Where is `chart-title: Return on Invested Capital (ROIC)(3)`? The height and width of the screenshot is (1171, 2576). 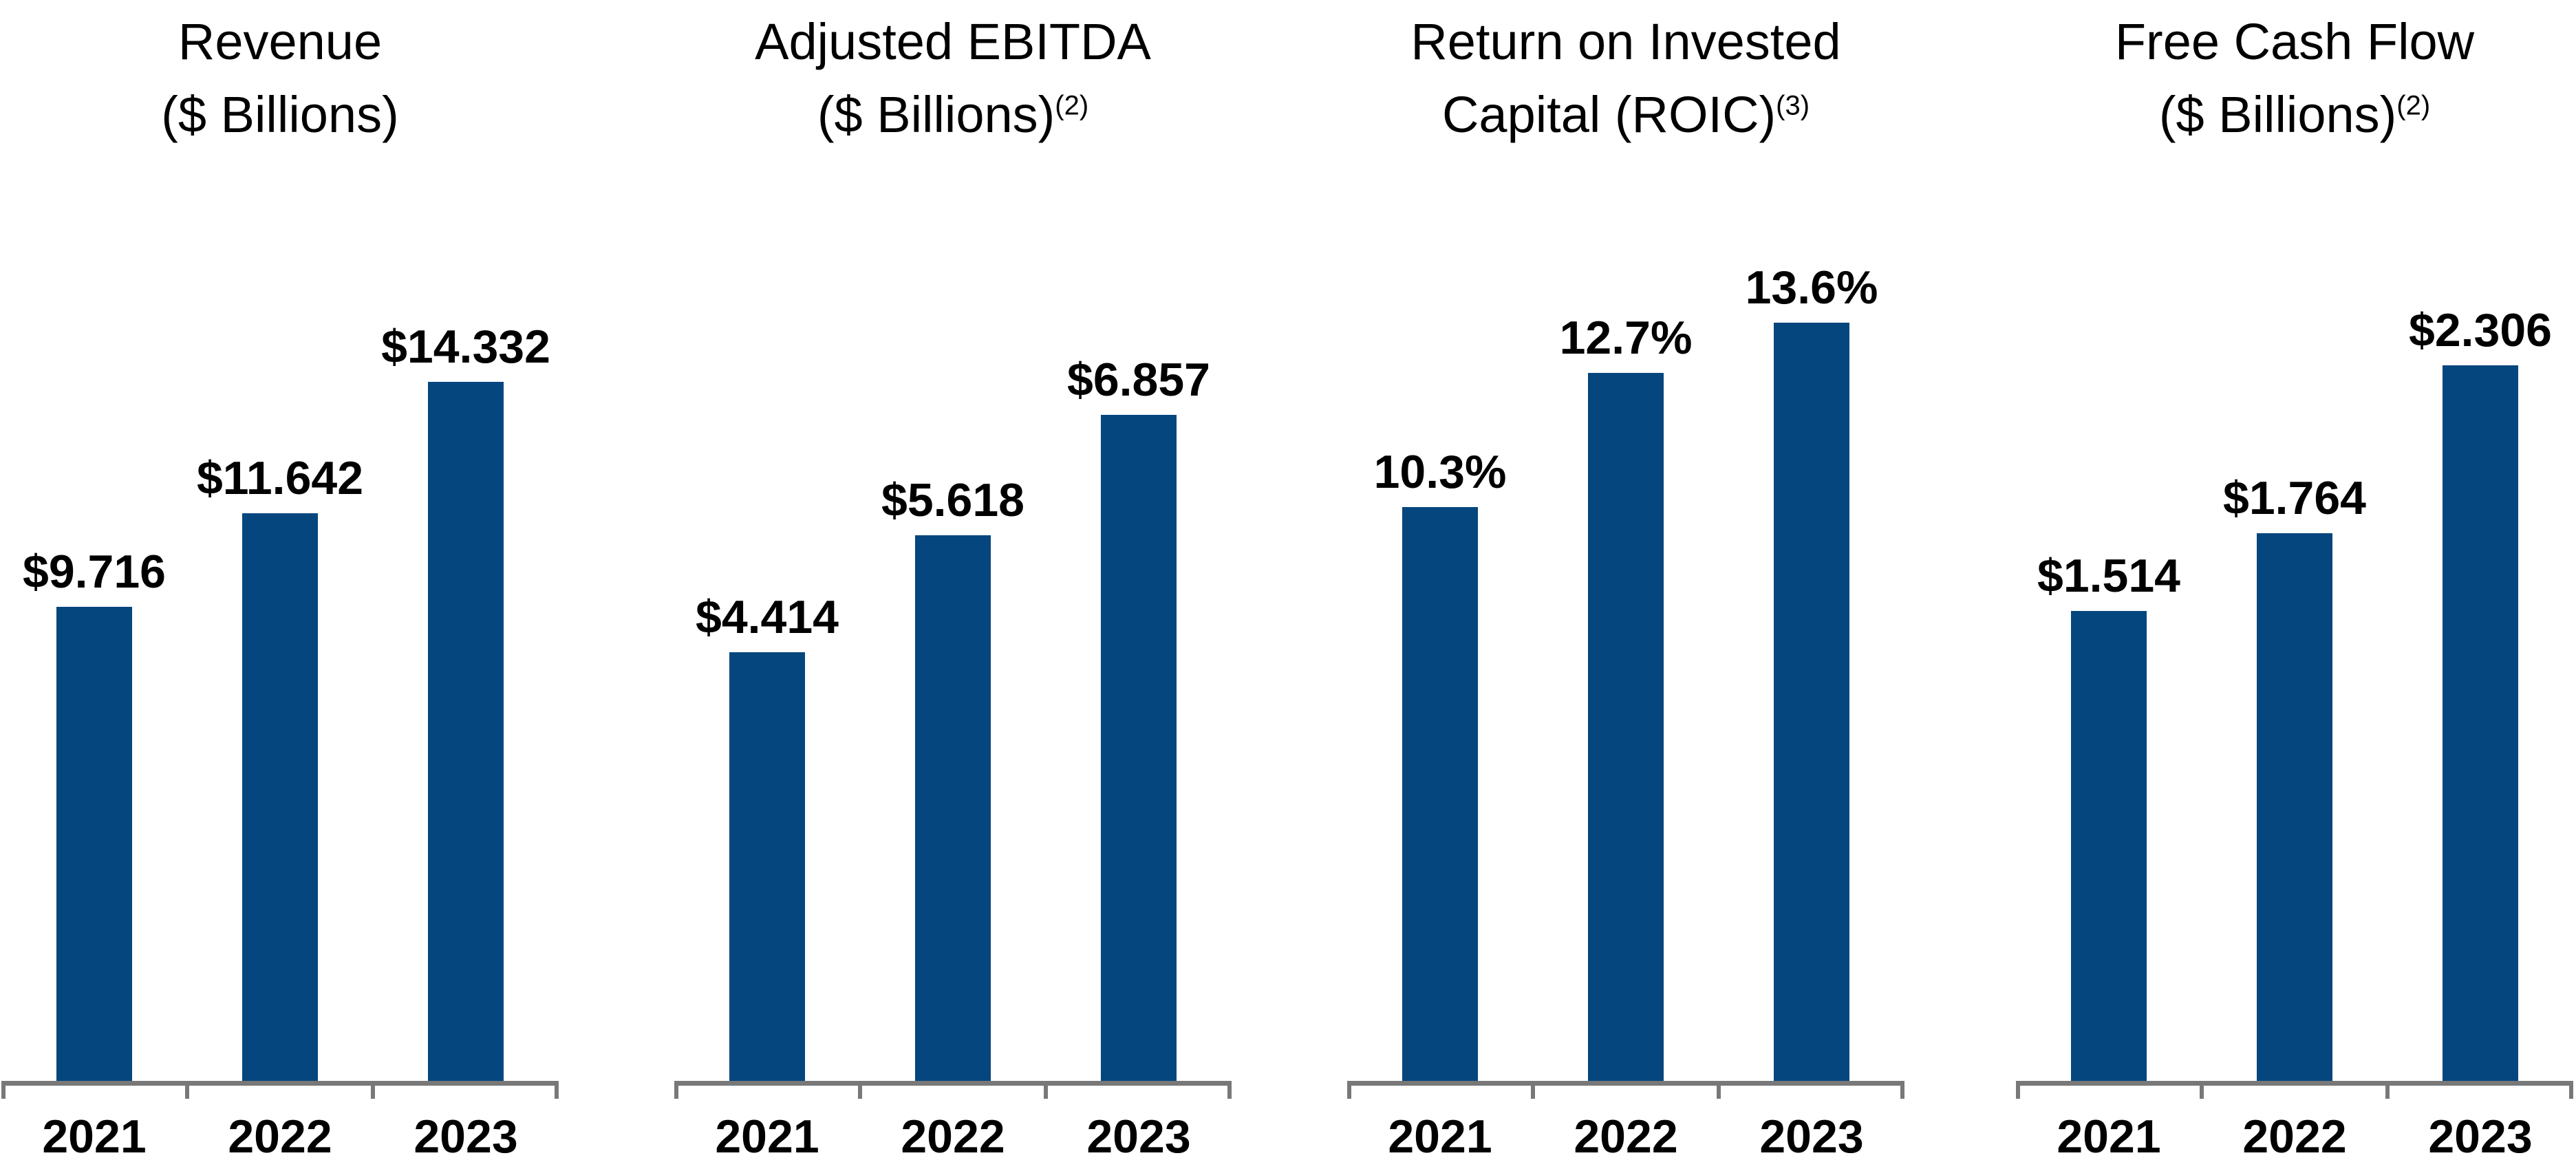
chart-title: Return on Invested Capital (ROIC)(3) is located at coordinates (1625, 78).